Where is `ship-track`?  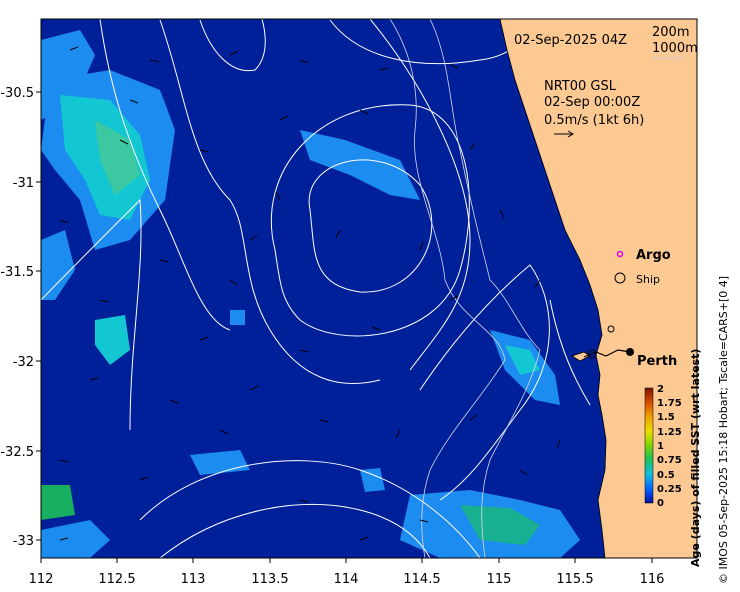 ship-track is located at coordinates (607, 353).